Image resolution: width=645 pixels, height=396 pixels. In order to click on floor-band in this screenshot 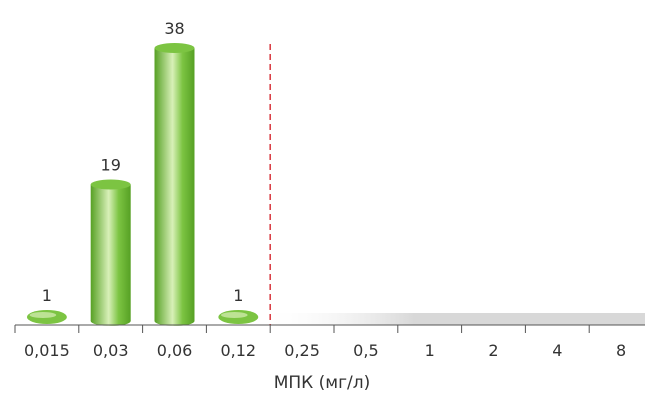, I will do `click(452, 319)`.